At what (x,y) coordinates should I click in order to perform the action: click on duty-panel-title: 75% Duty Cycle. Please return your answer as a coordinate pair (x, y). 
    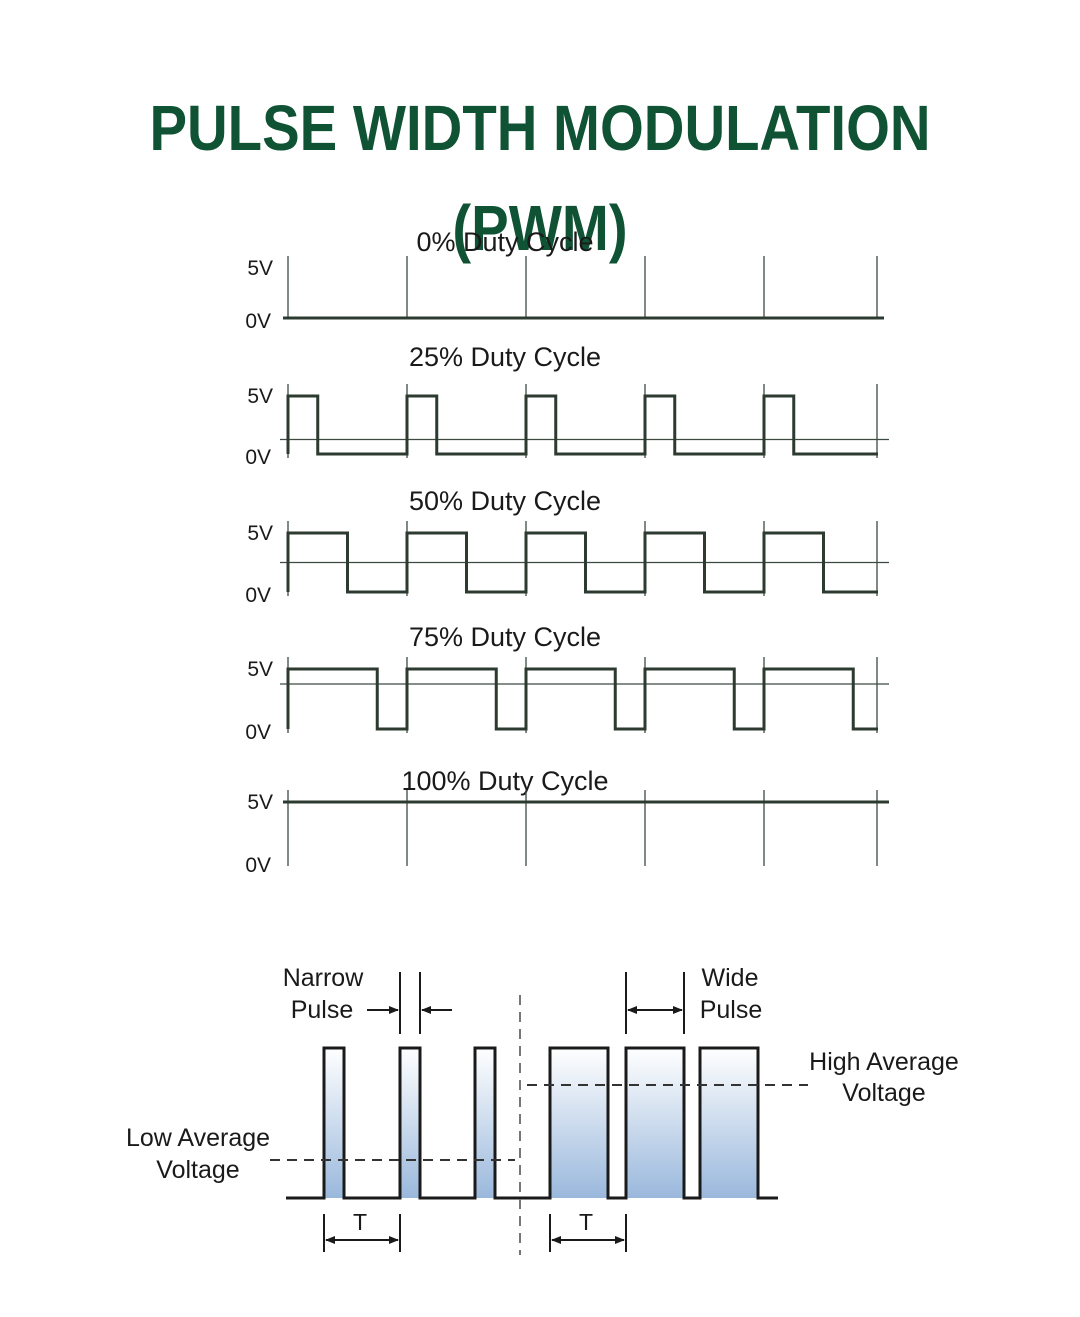
    Looking at the image, I should click on (505, 637).